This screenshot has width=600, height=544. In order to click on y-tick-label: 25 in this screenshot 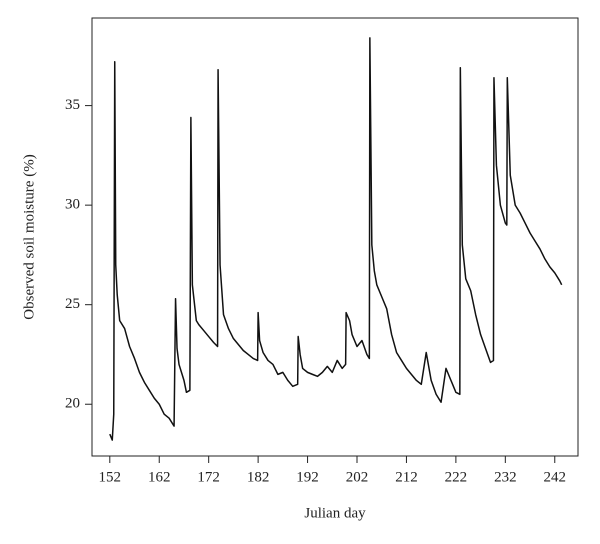, I will do `click(72, 304)`.